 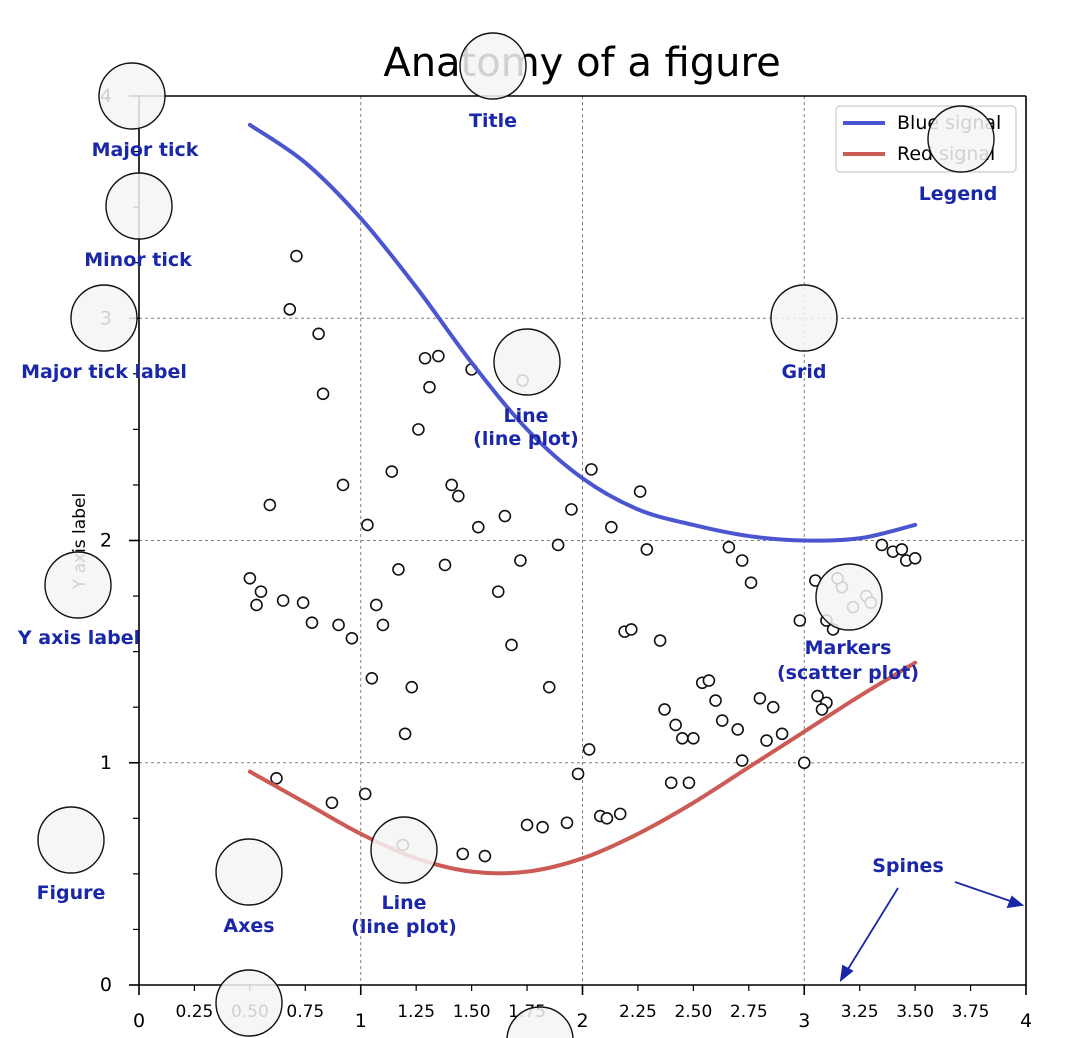 What do you see at coordinates (971, 1012) in the screenshot?
I see `x-tick-label: 3.75` at bounding box center [971, 1012].